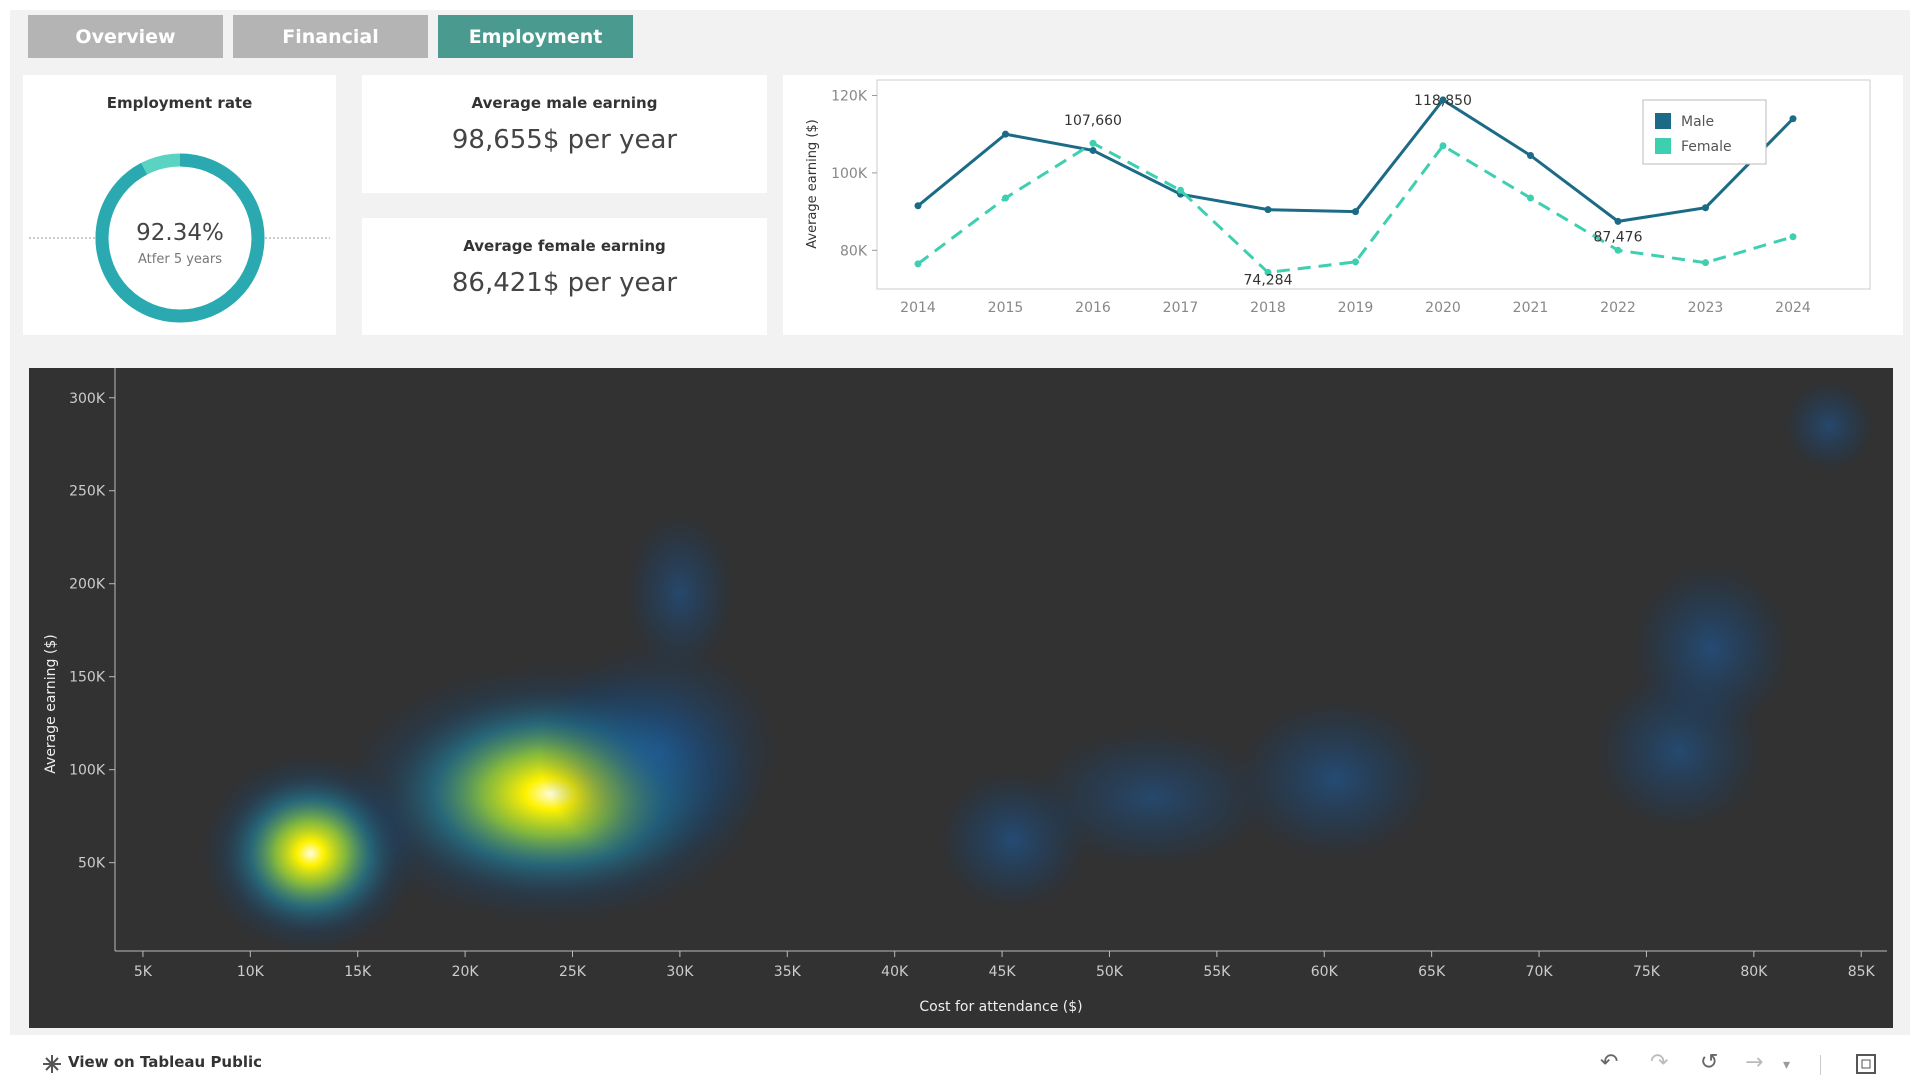 The height and width of the screenshot is (1080, 1920). I want to click on x-tick-label: 2020, so click(1443, 308).